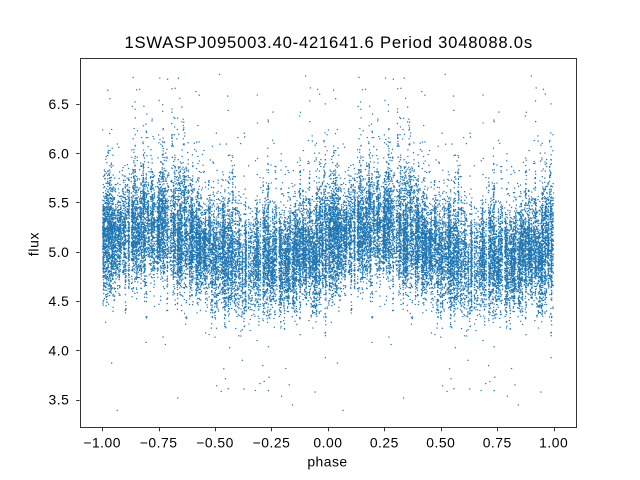  I want to click on svg-text: phase, so click(327, 462).